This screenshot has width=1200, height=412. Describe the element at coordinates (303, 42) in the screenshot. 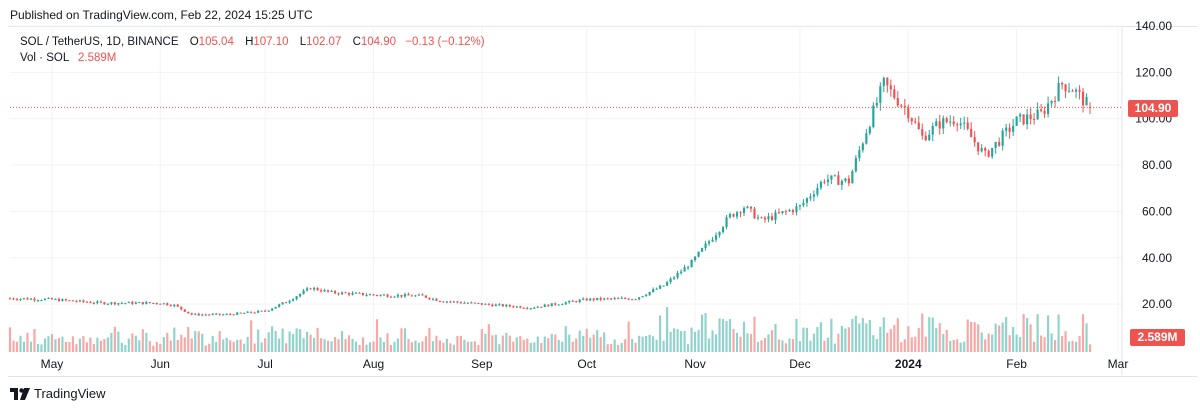

I see `low-label: L` at that location.